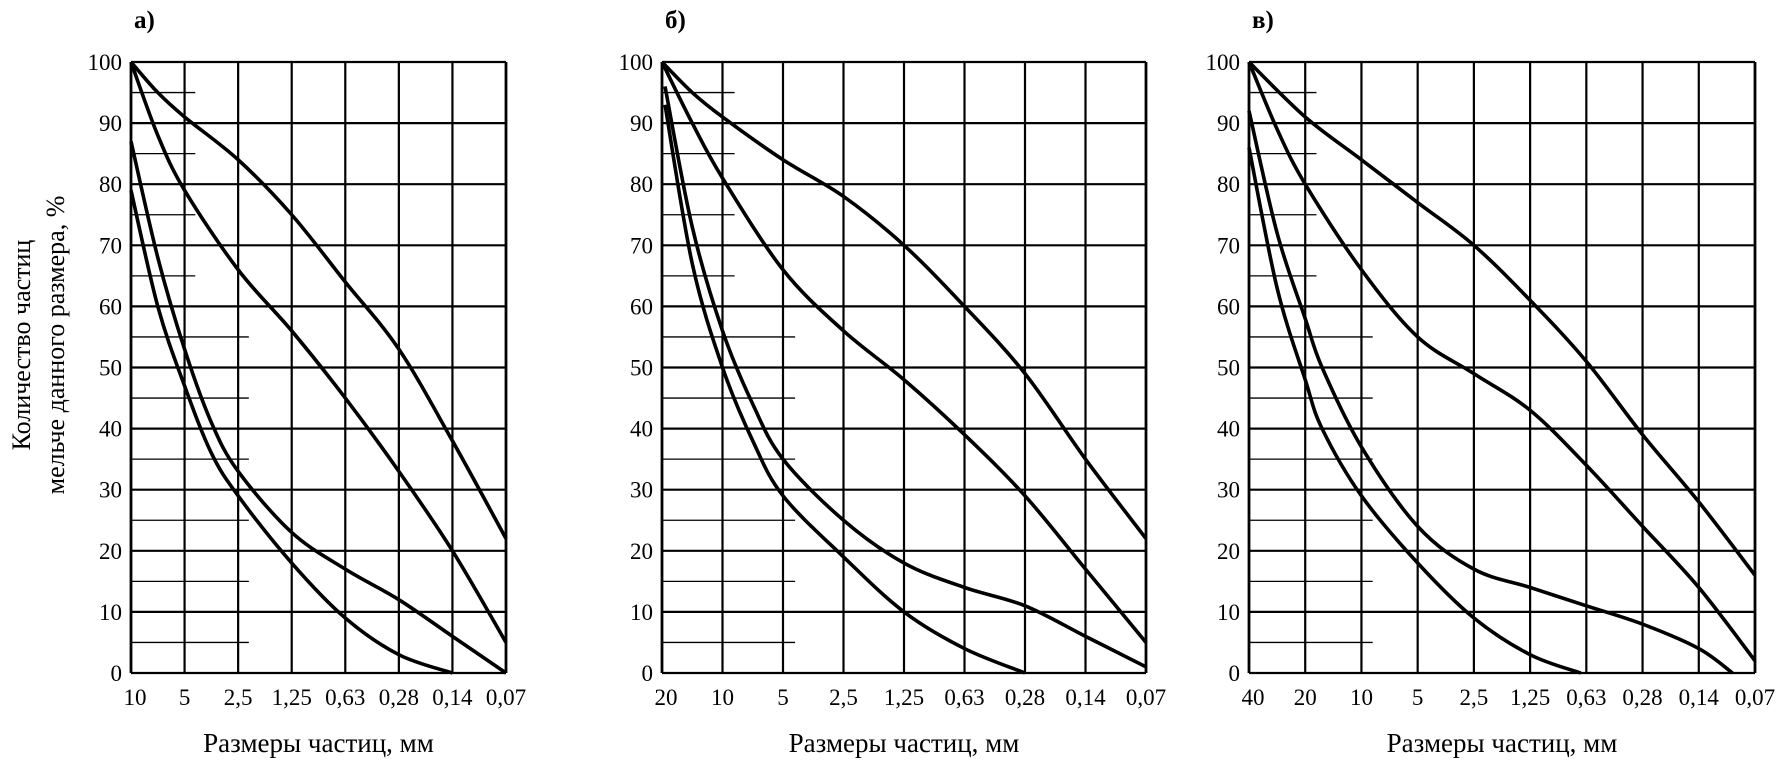 Image resolution: width=1779 pixels, height=761 pixels. I want to click on x-tick-label: 40, so click(1253, 697).